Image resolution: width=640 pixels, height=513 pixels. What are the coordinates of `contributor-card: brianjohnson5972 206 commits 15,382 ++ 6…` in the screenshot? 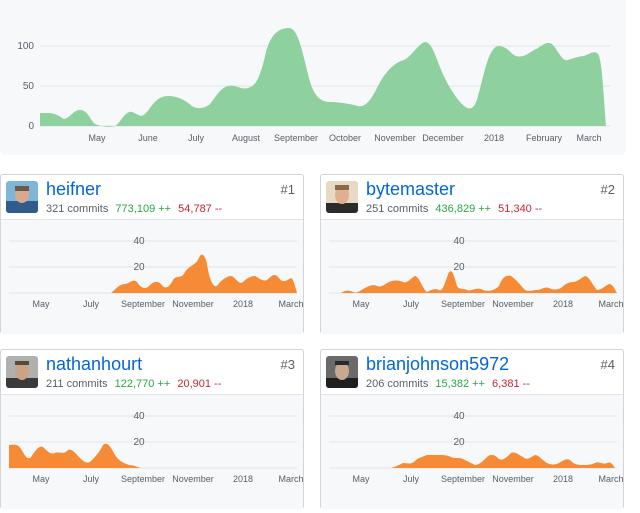 It's located at (472, 429).